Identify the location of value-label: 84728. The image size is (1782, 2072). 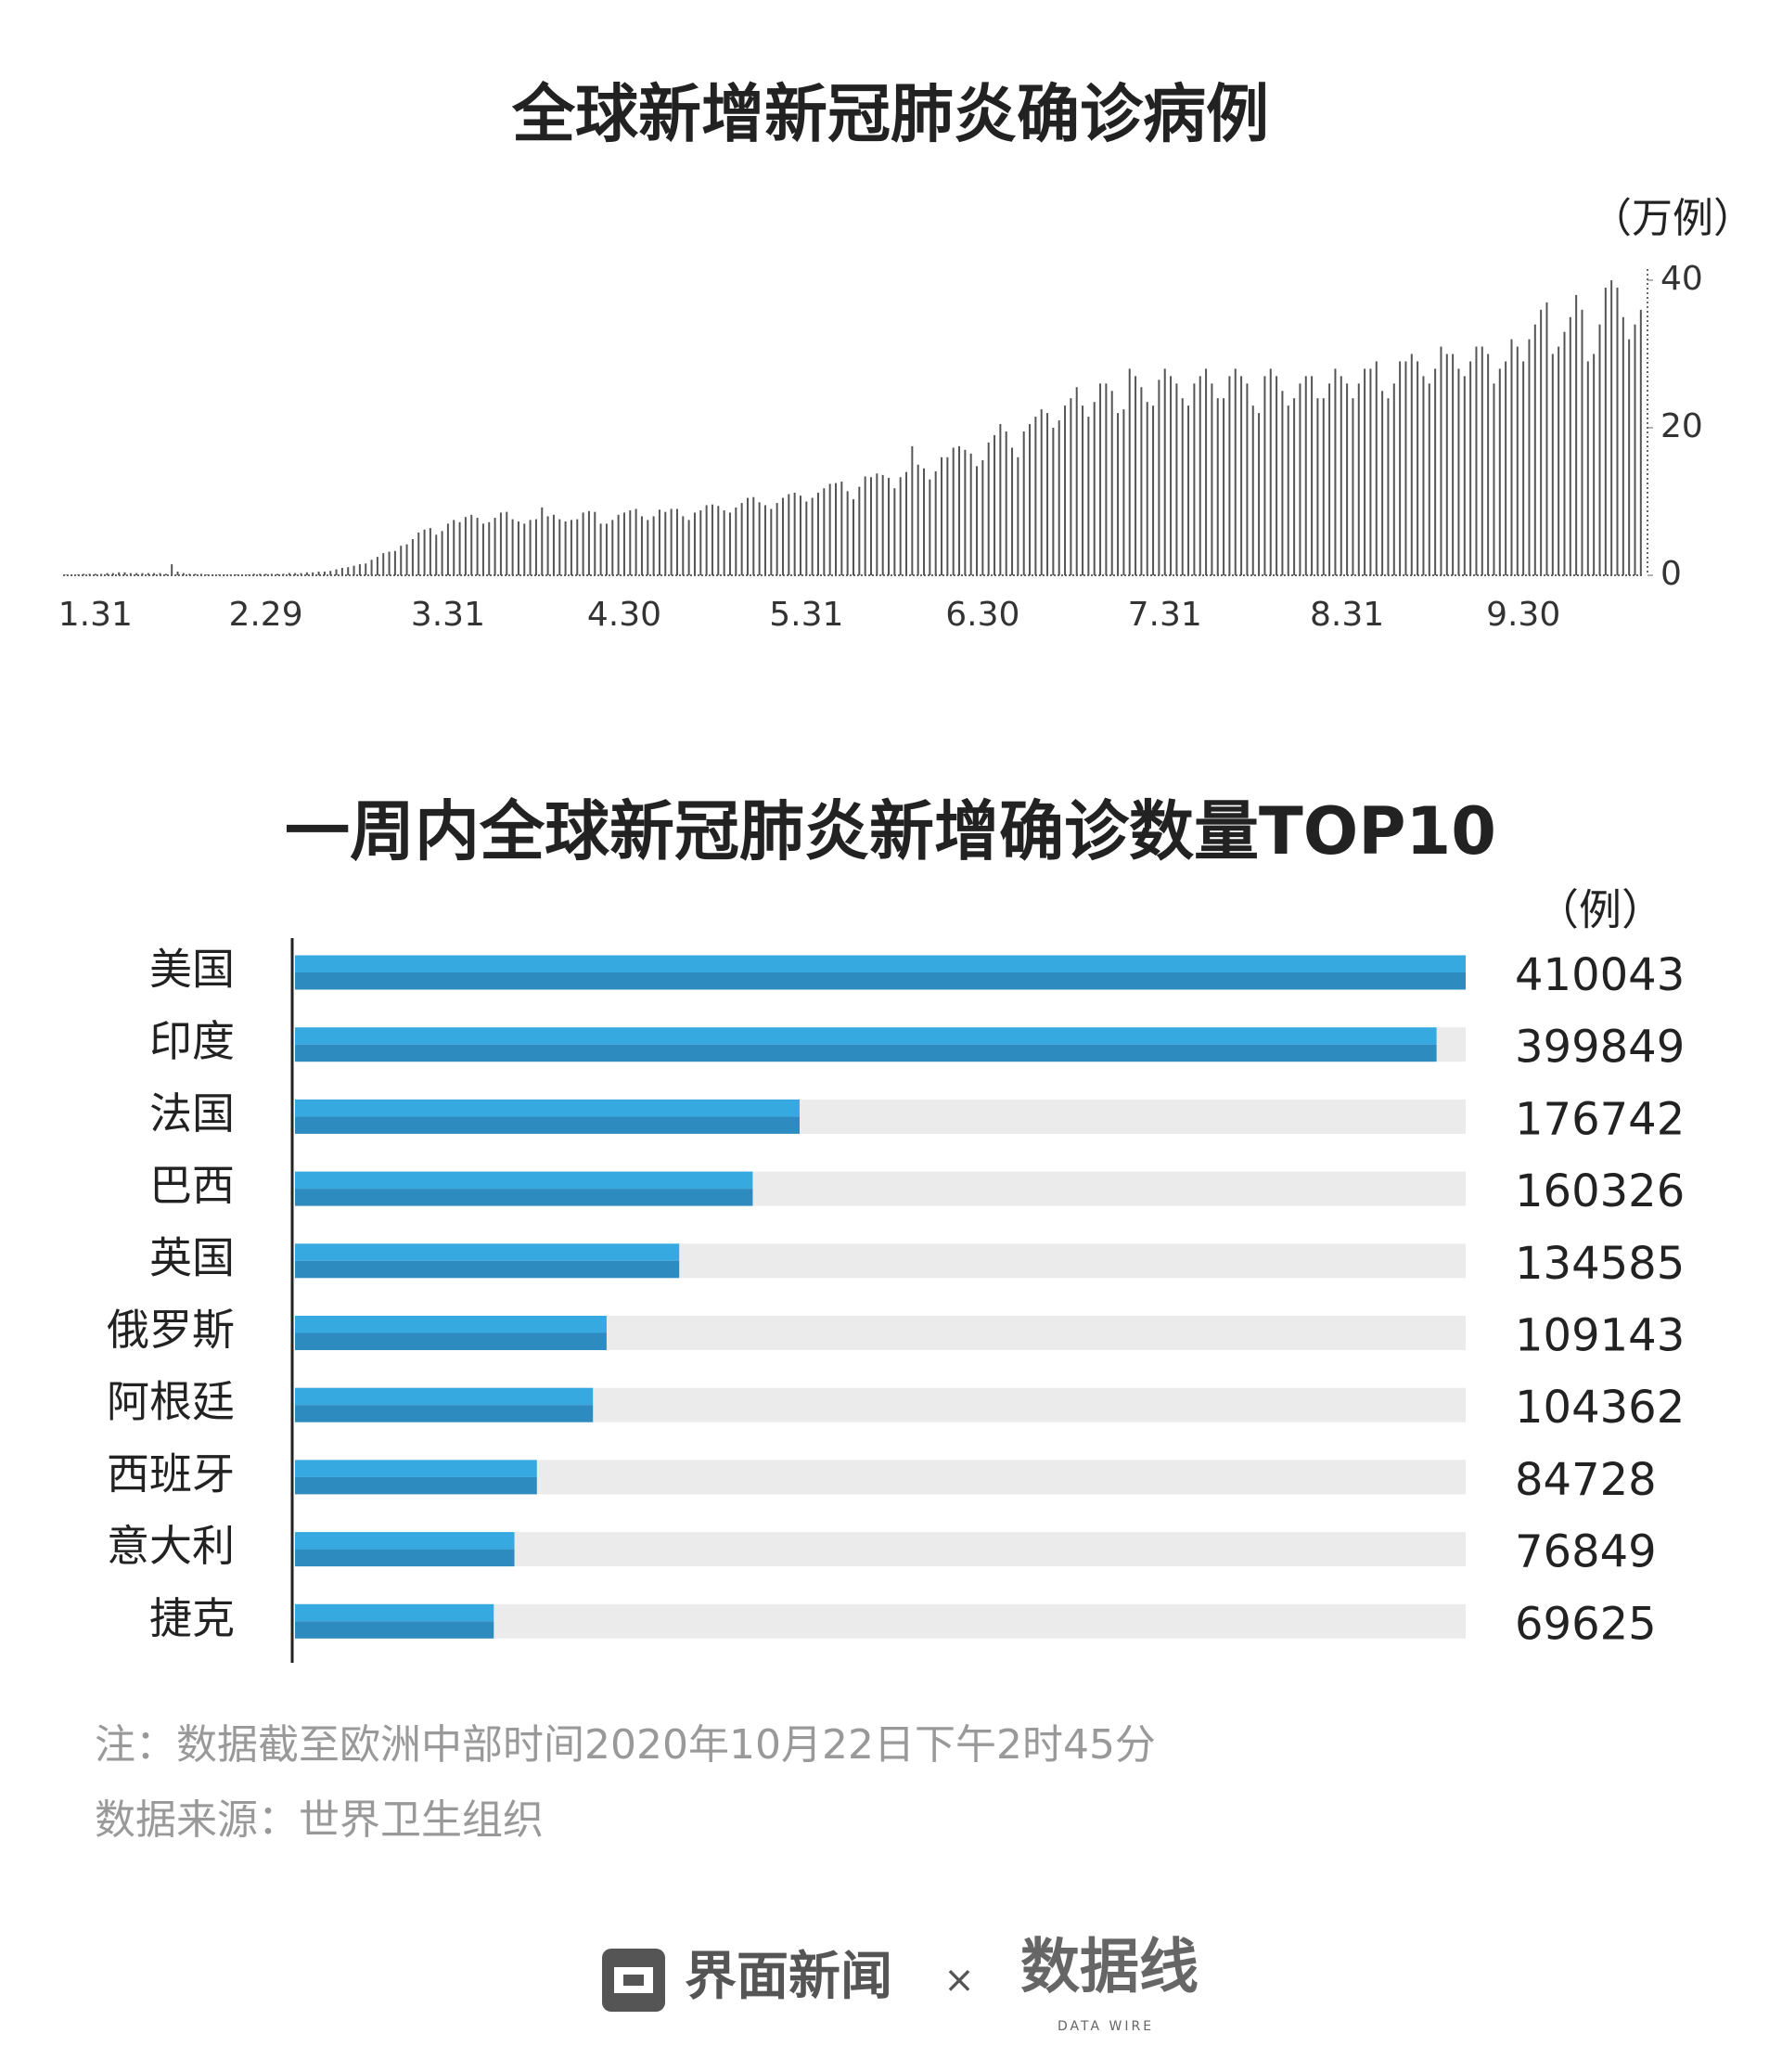
(1586, 1480).